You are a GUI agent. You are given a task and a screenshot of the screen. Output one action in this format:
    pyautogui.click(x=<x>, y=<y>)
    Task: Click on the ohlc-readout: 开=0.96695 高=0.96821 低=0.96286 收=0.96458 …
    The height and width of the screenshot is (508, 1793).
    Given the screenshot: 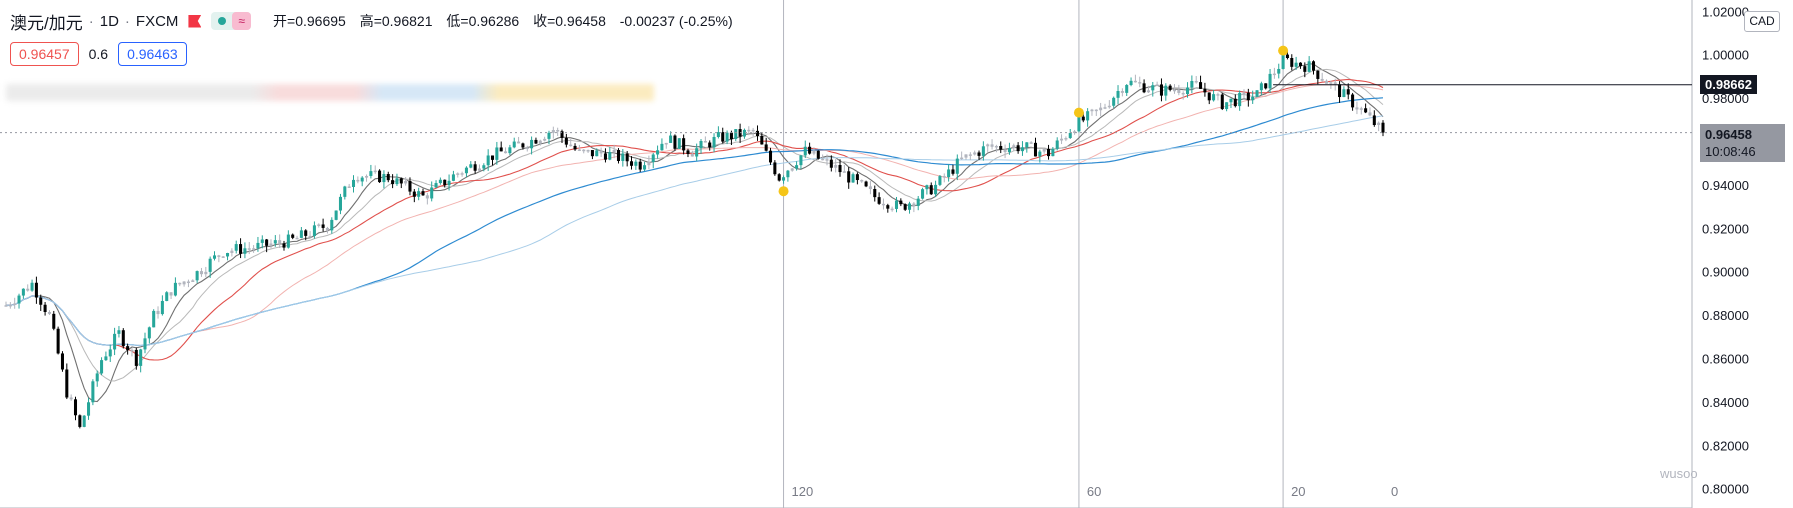 What is the action you would take?
    pyautogui.click(x=508, y=21)
    